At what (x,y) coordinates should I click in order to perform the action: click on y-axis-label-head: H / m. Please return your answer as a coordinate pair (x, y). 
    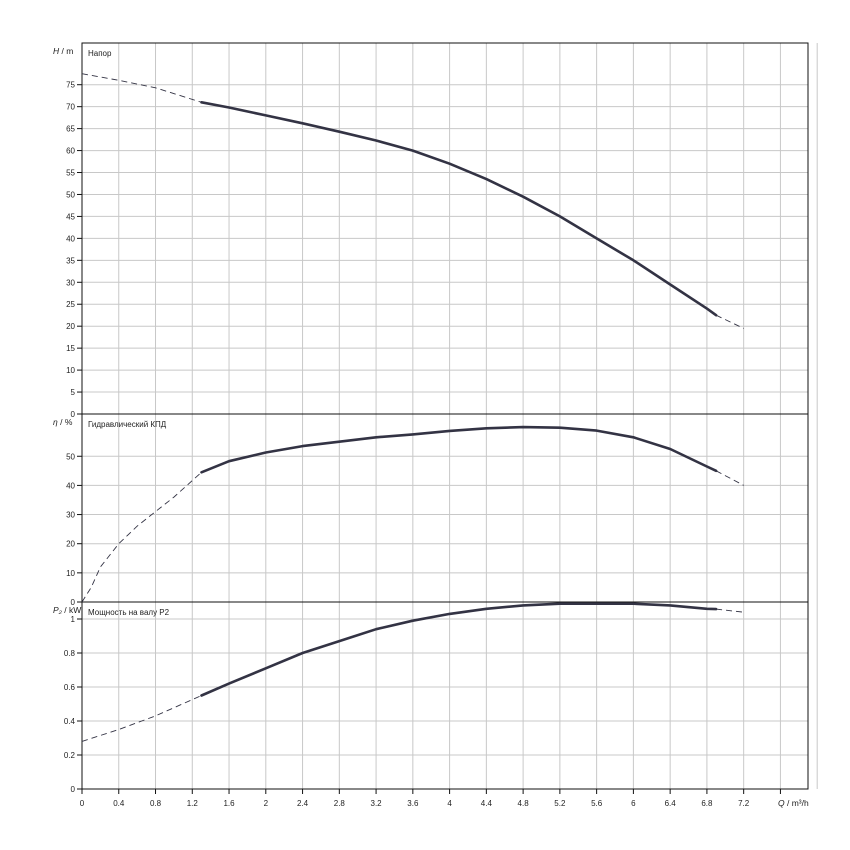
    Looking at the image, I should click on (63, 51).